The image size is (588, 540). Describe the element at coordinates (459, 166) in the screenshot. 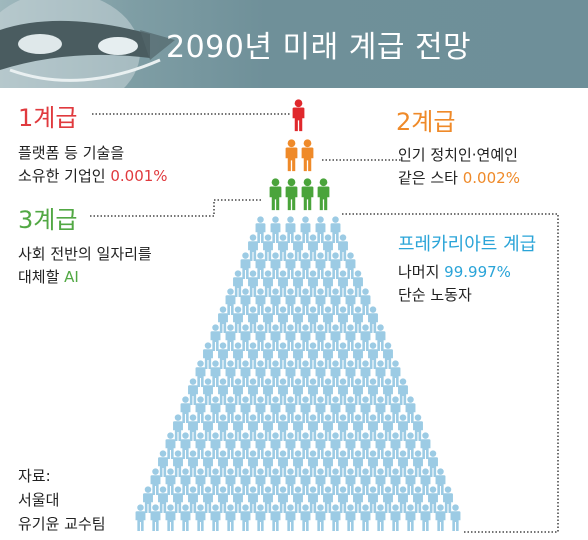

I see `tier2-description: 인기 정치인·연예인 같은 스타 0.002%` at that location.